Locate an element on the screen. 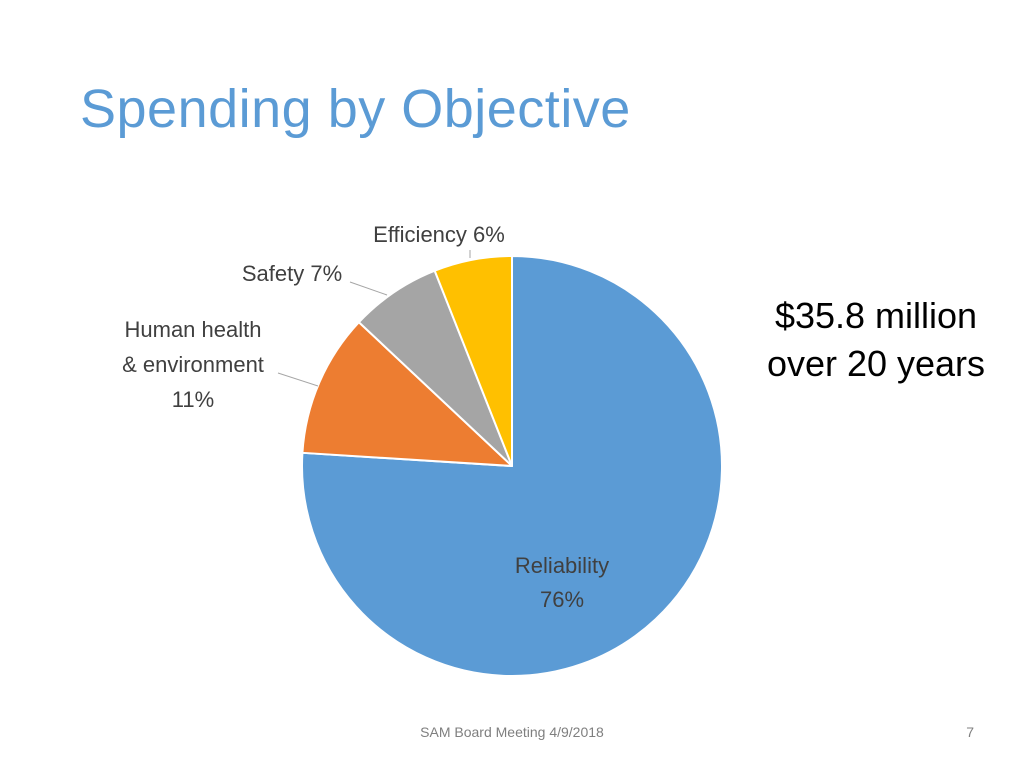  data-label-safety: Safety 7% is located at coordinates (292, 273).